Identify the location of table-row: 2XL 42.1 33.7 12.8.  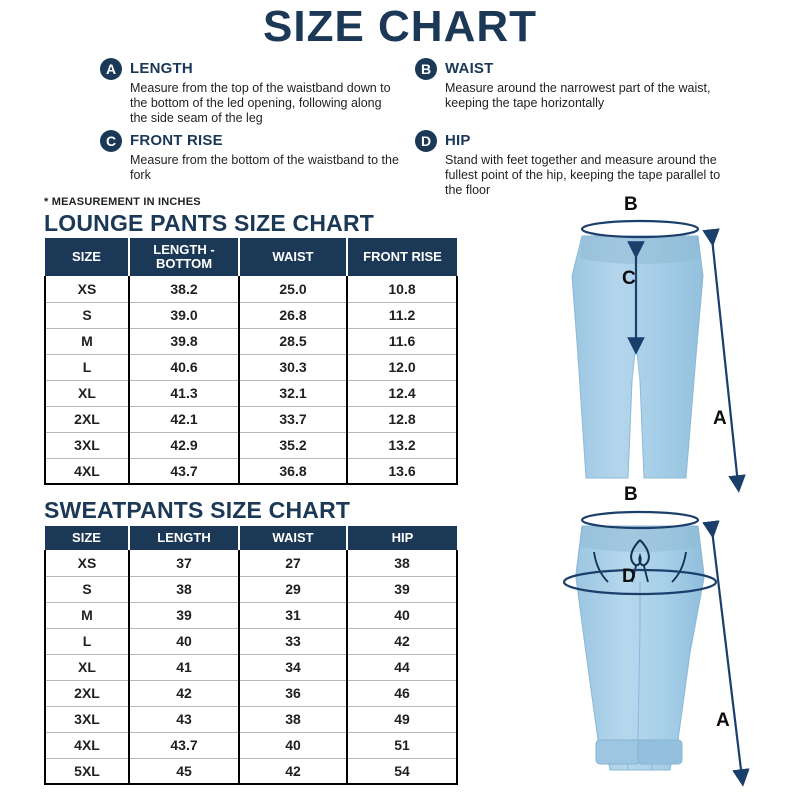
(251, 418).